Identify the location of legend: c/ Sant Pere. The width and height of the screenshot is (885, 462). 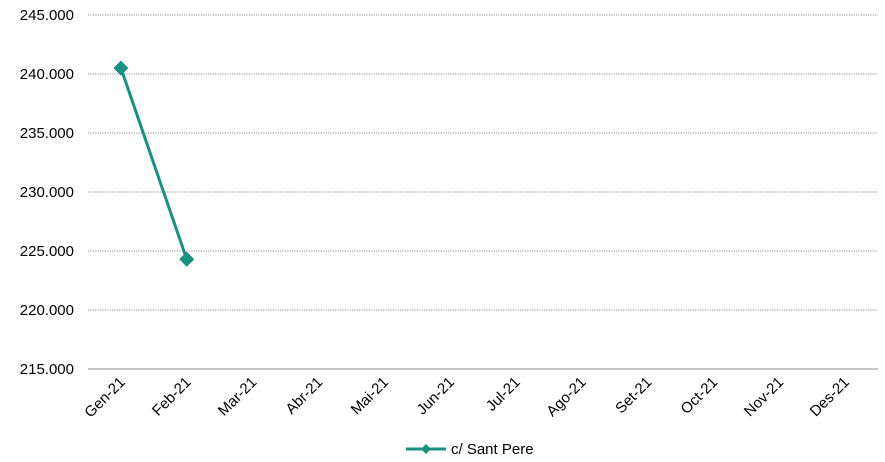
(470, 449).